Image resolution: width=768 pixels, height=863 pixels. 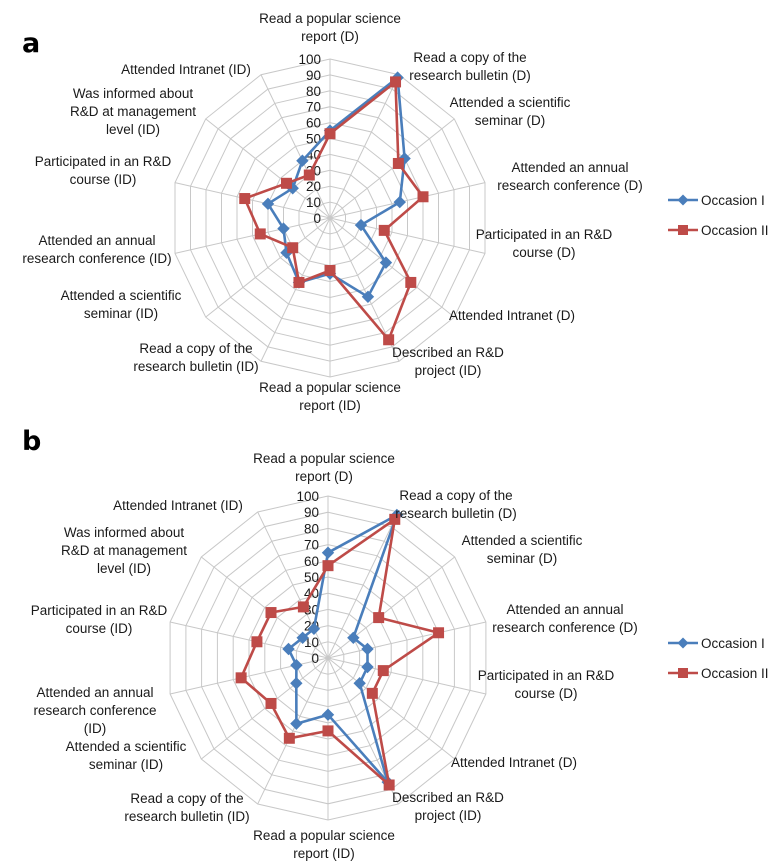 What do you see at coordinates (313, 91) in the screenshot?
I see `tick-label: 80` at bounding box center [313, 91].